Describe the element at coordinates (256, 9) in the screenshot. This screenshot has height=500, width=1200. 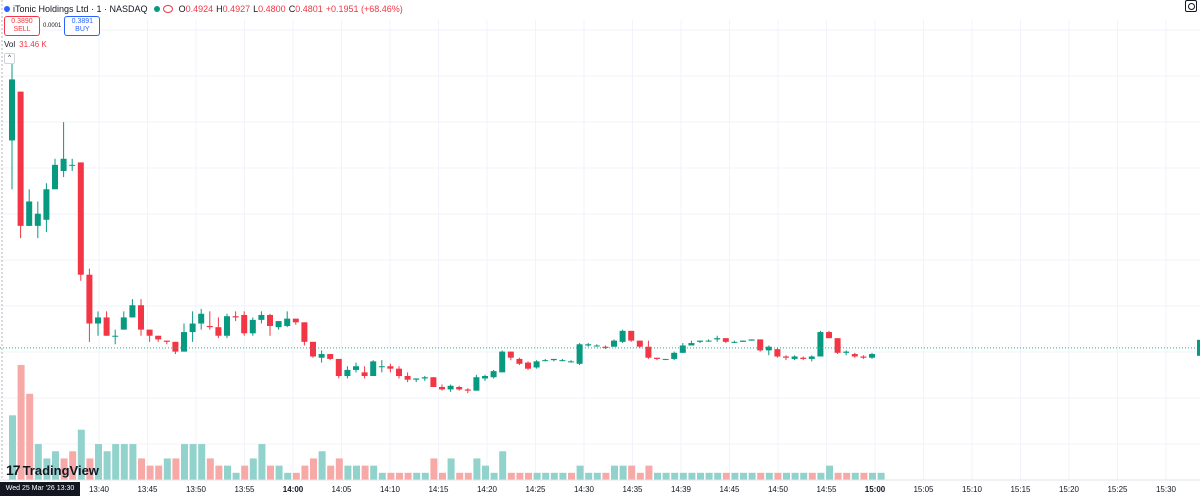
I see `low-label: L` at that location.